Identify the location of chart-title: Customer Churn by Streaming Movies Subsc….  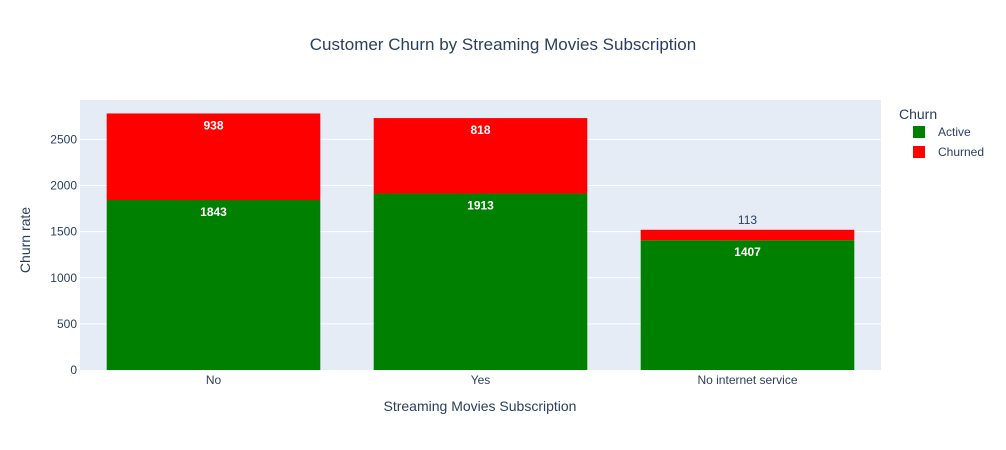
(503, 44).